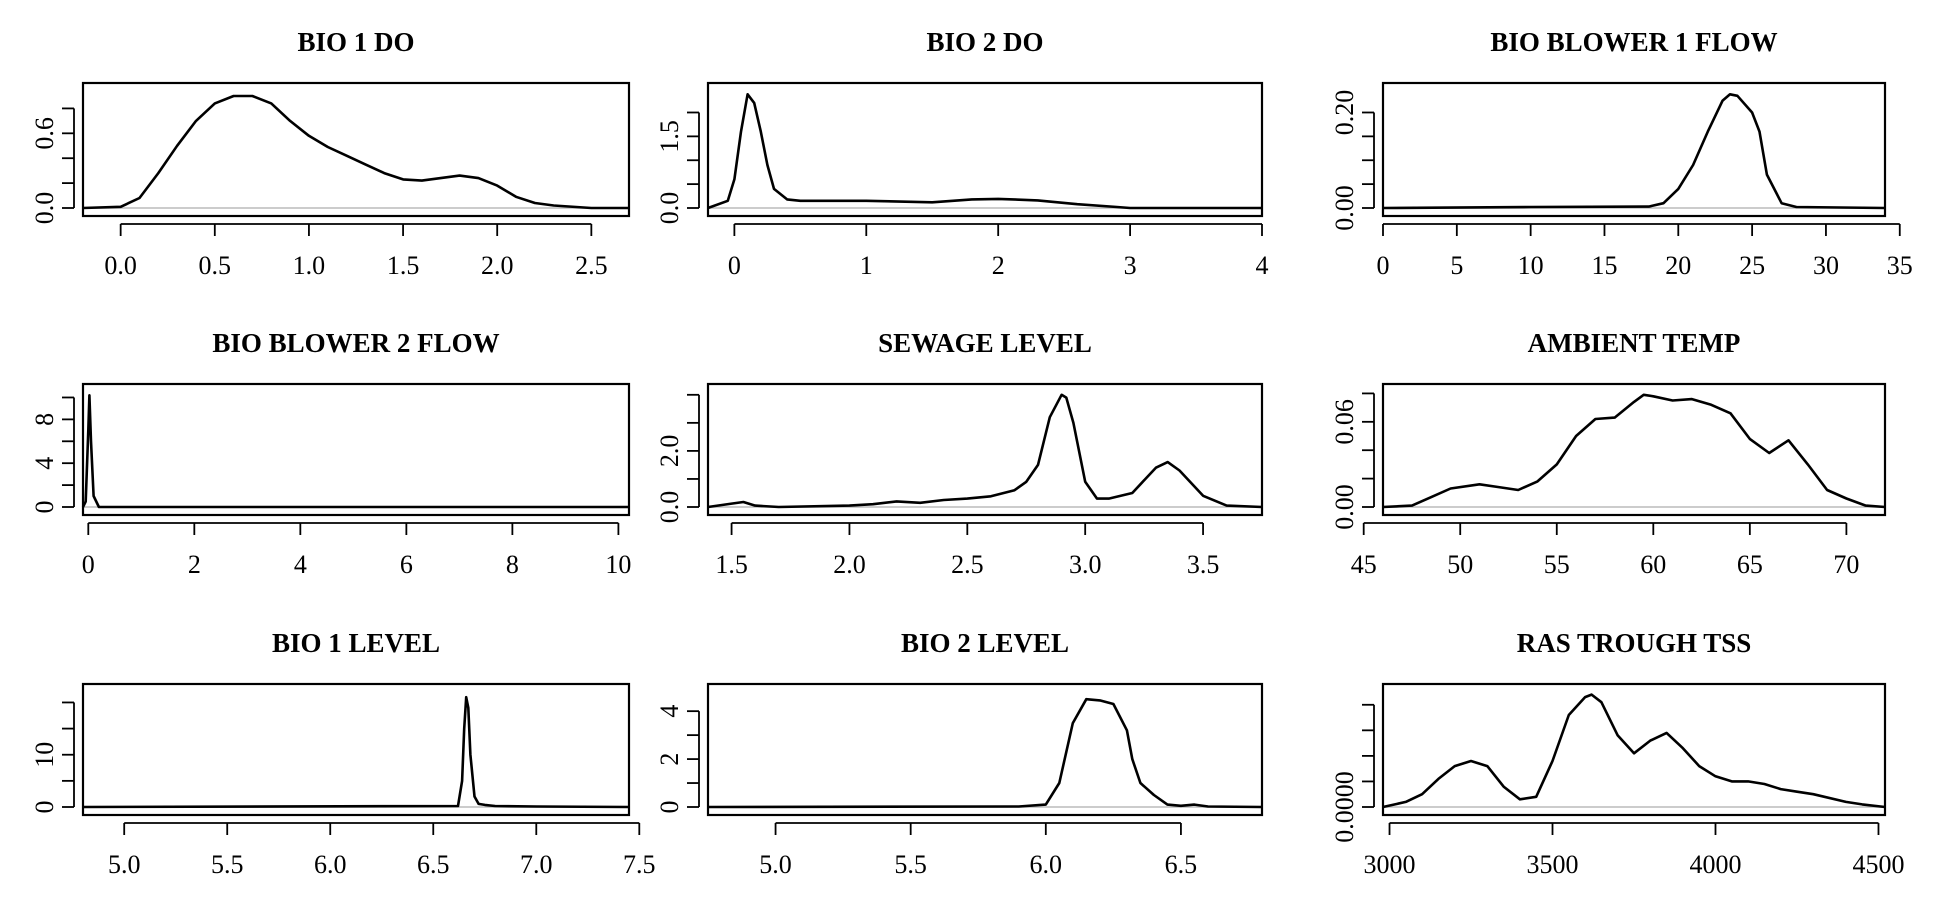  I want to click on x-tick-label: 65, so click(1750, 564).